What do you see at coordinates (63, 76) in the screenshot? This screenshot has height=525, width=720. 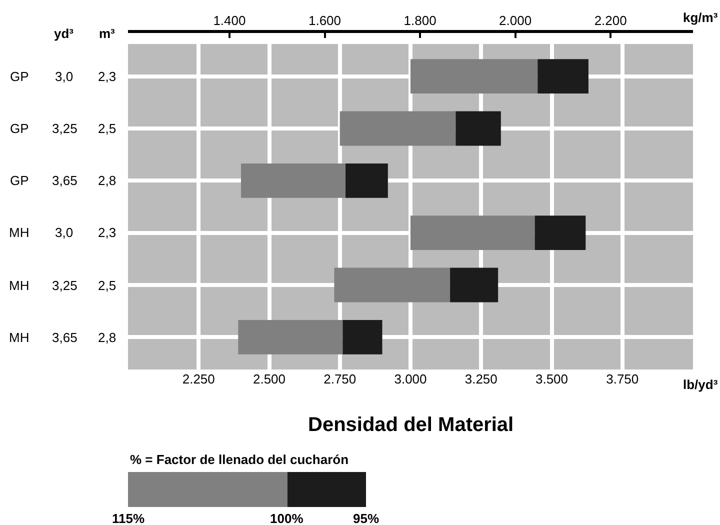 I see `category-label: GP 3,0 2,3` at bounding box center [63, 76].